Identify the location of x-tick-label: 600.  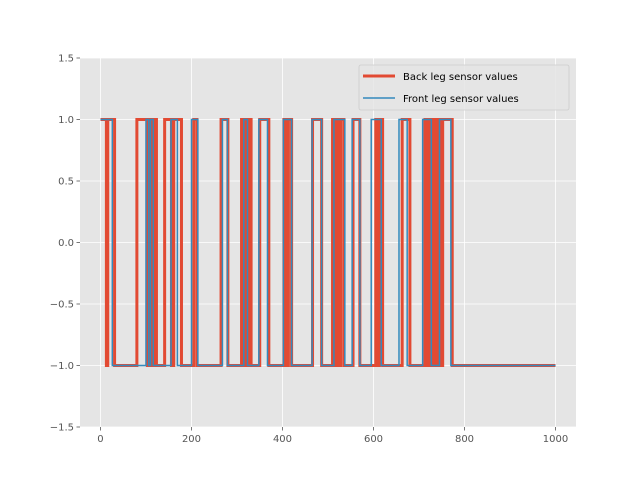
(373, 439).